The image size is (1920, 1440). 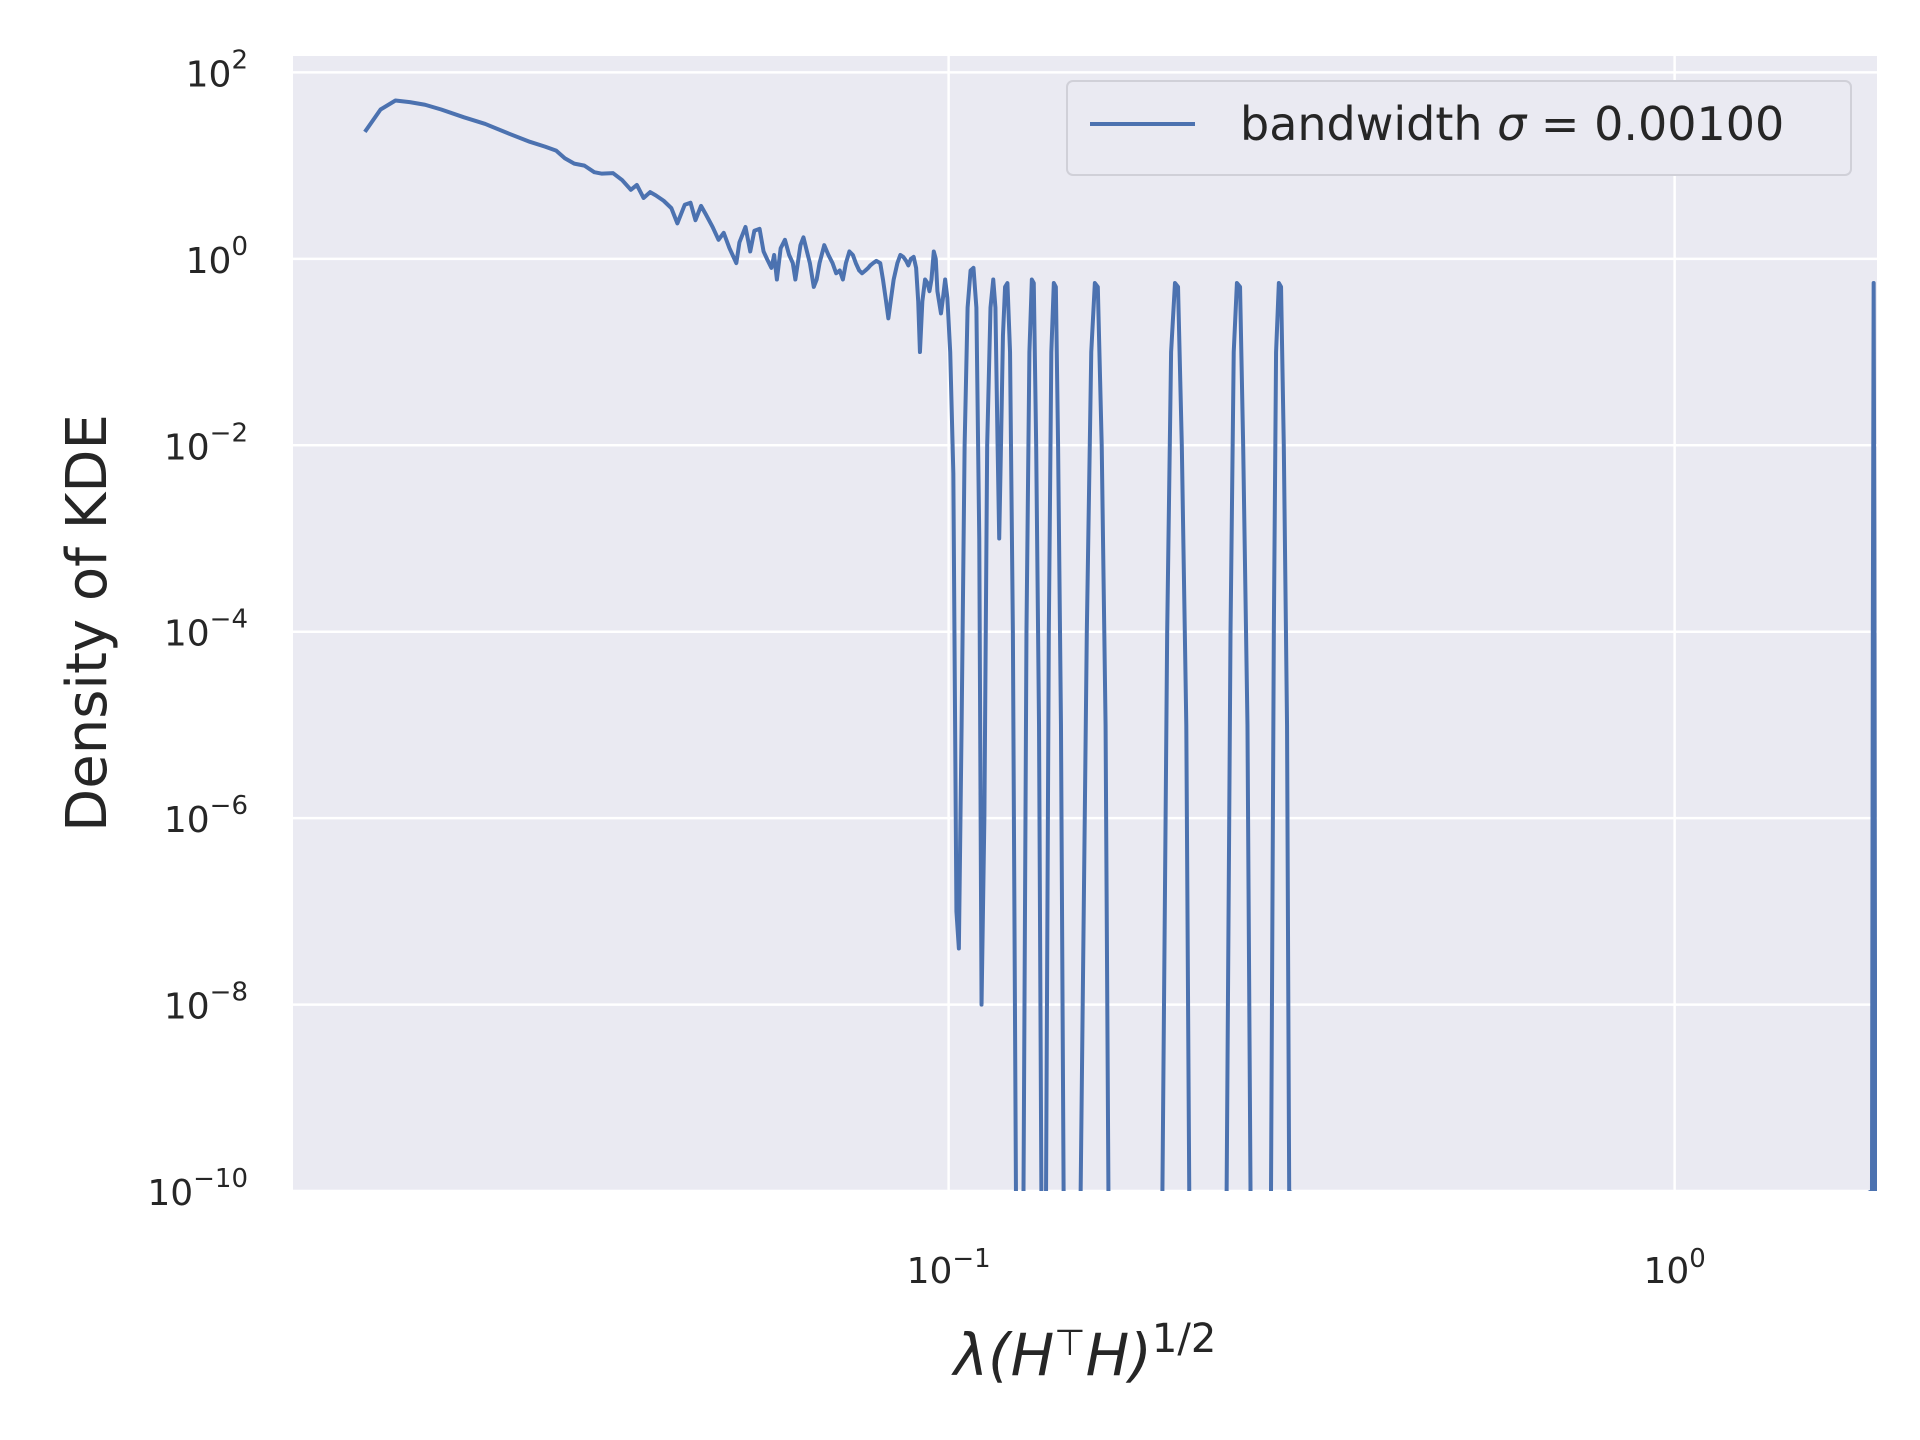 What do you see at coordinates (1655, 124) in the screenshot?
I see `legend-label-suffix: = 0.00100` at bounding box center [1655, 124].